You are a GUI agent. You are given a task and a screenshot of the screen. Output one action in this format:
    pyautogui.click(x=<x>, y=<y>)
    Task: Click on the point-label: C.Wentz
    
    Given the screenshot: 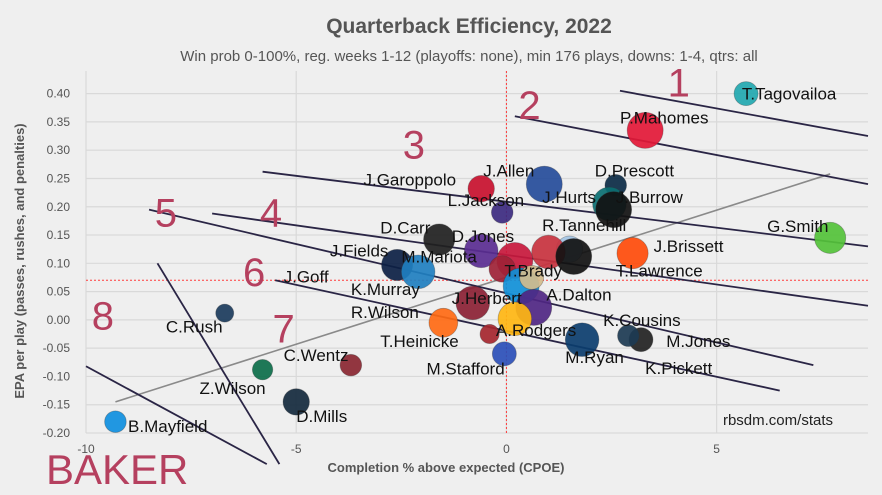 What is the action you would take?
    pyautogui.click(x=316, y=355)
    